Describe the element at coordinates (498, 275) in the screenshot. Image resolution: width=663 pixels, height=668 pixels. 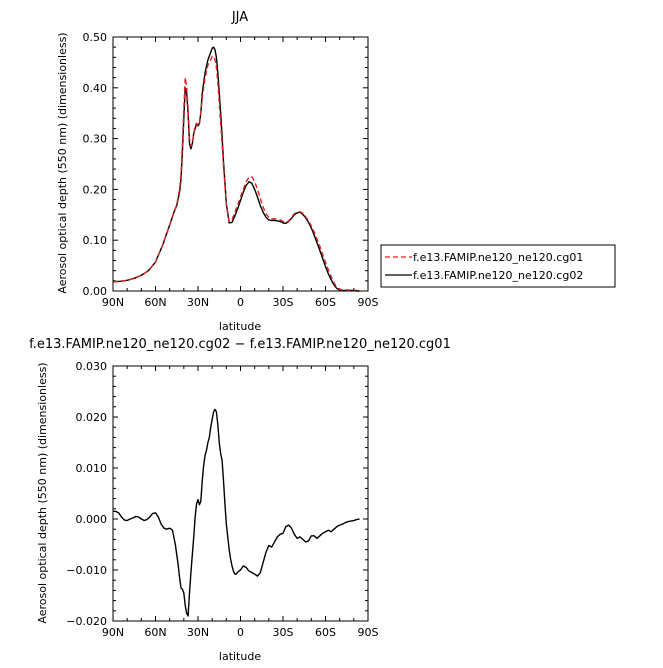
I see `legend-label-cg02: f.e13.FAMIP.ne120_ne120.cg02` at that location.